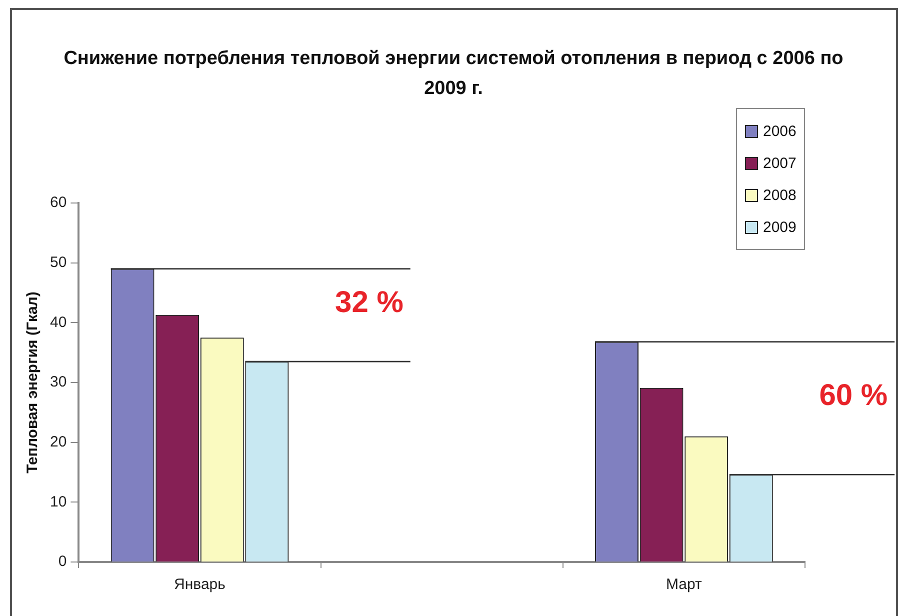 Image resolution: width=907 pixels, height=616 pixels. What do you see at coordinates (779, 132) in the screenshot?
I see `legend-label: 2006` at bounding box center [779, 132].